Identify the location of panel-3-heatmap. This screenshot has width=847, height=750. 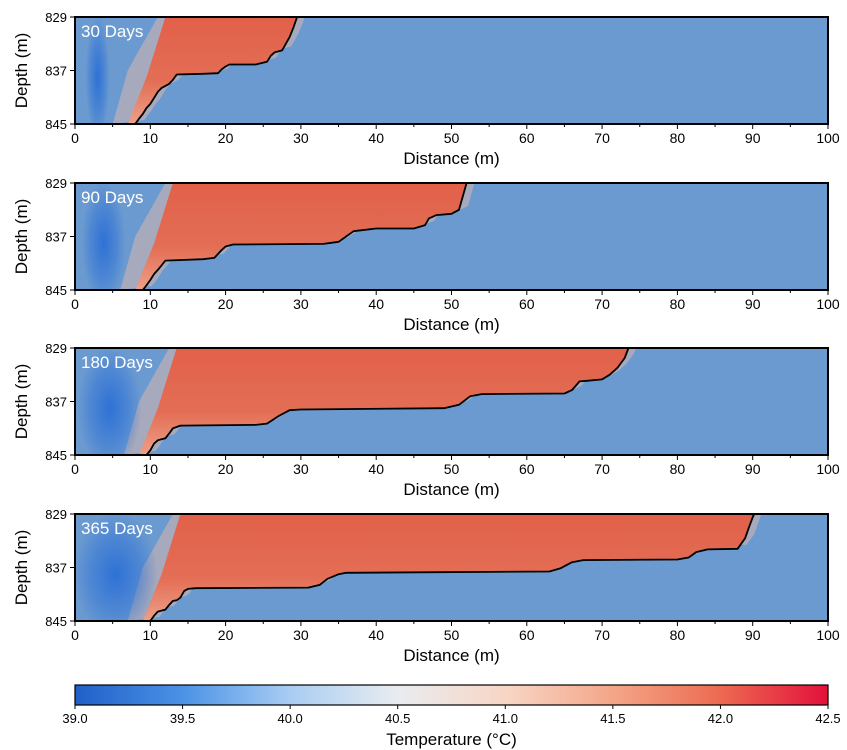
(451, 401).